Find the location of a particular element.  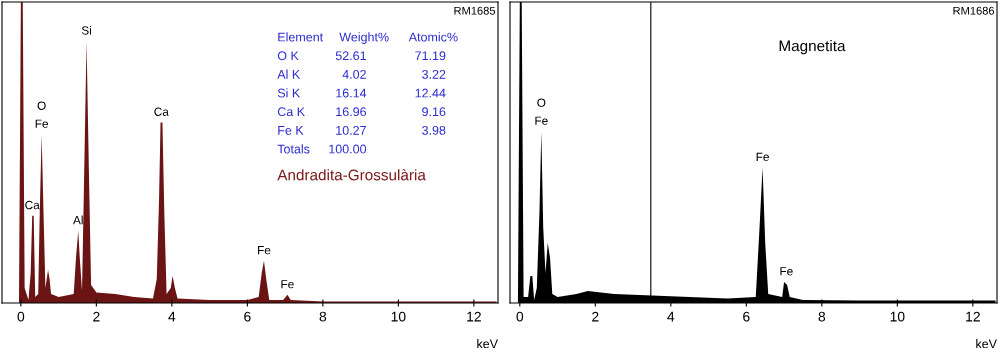

annotation: 16.96 is located at coordinates (351, 112).